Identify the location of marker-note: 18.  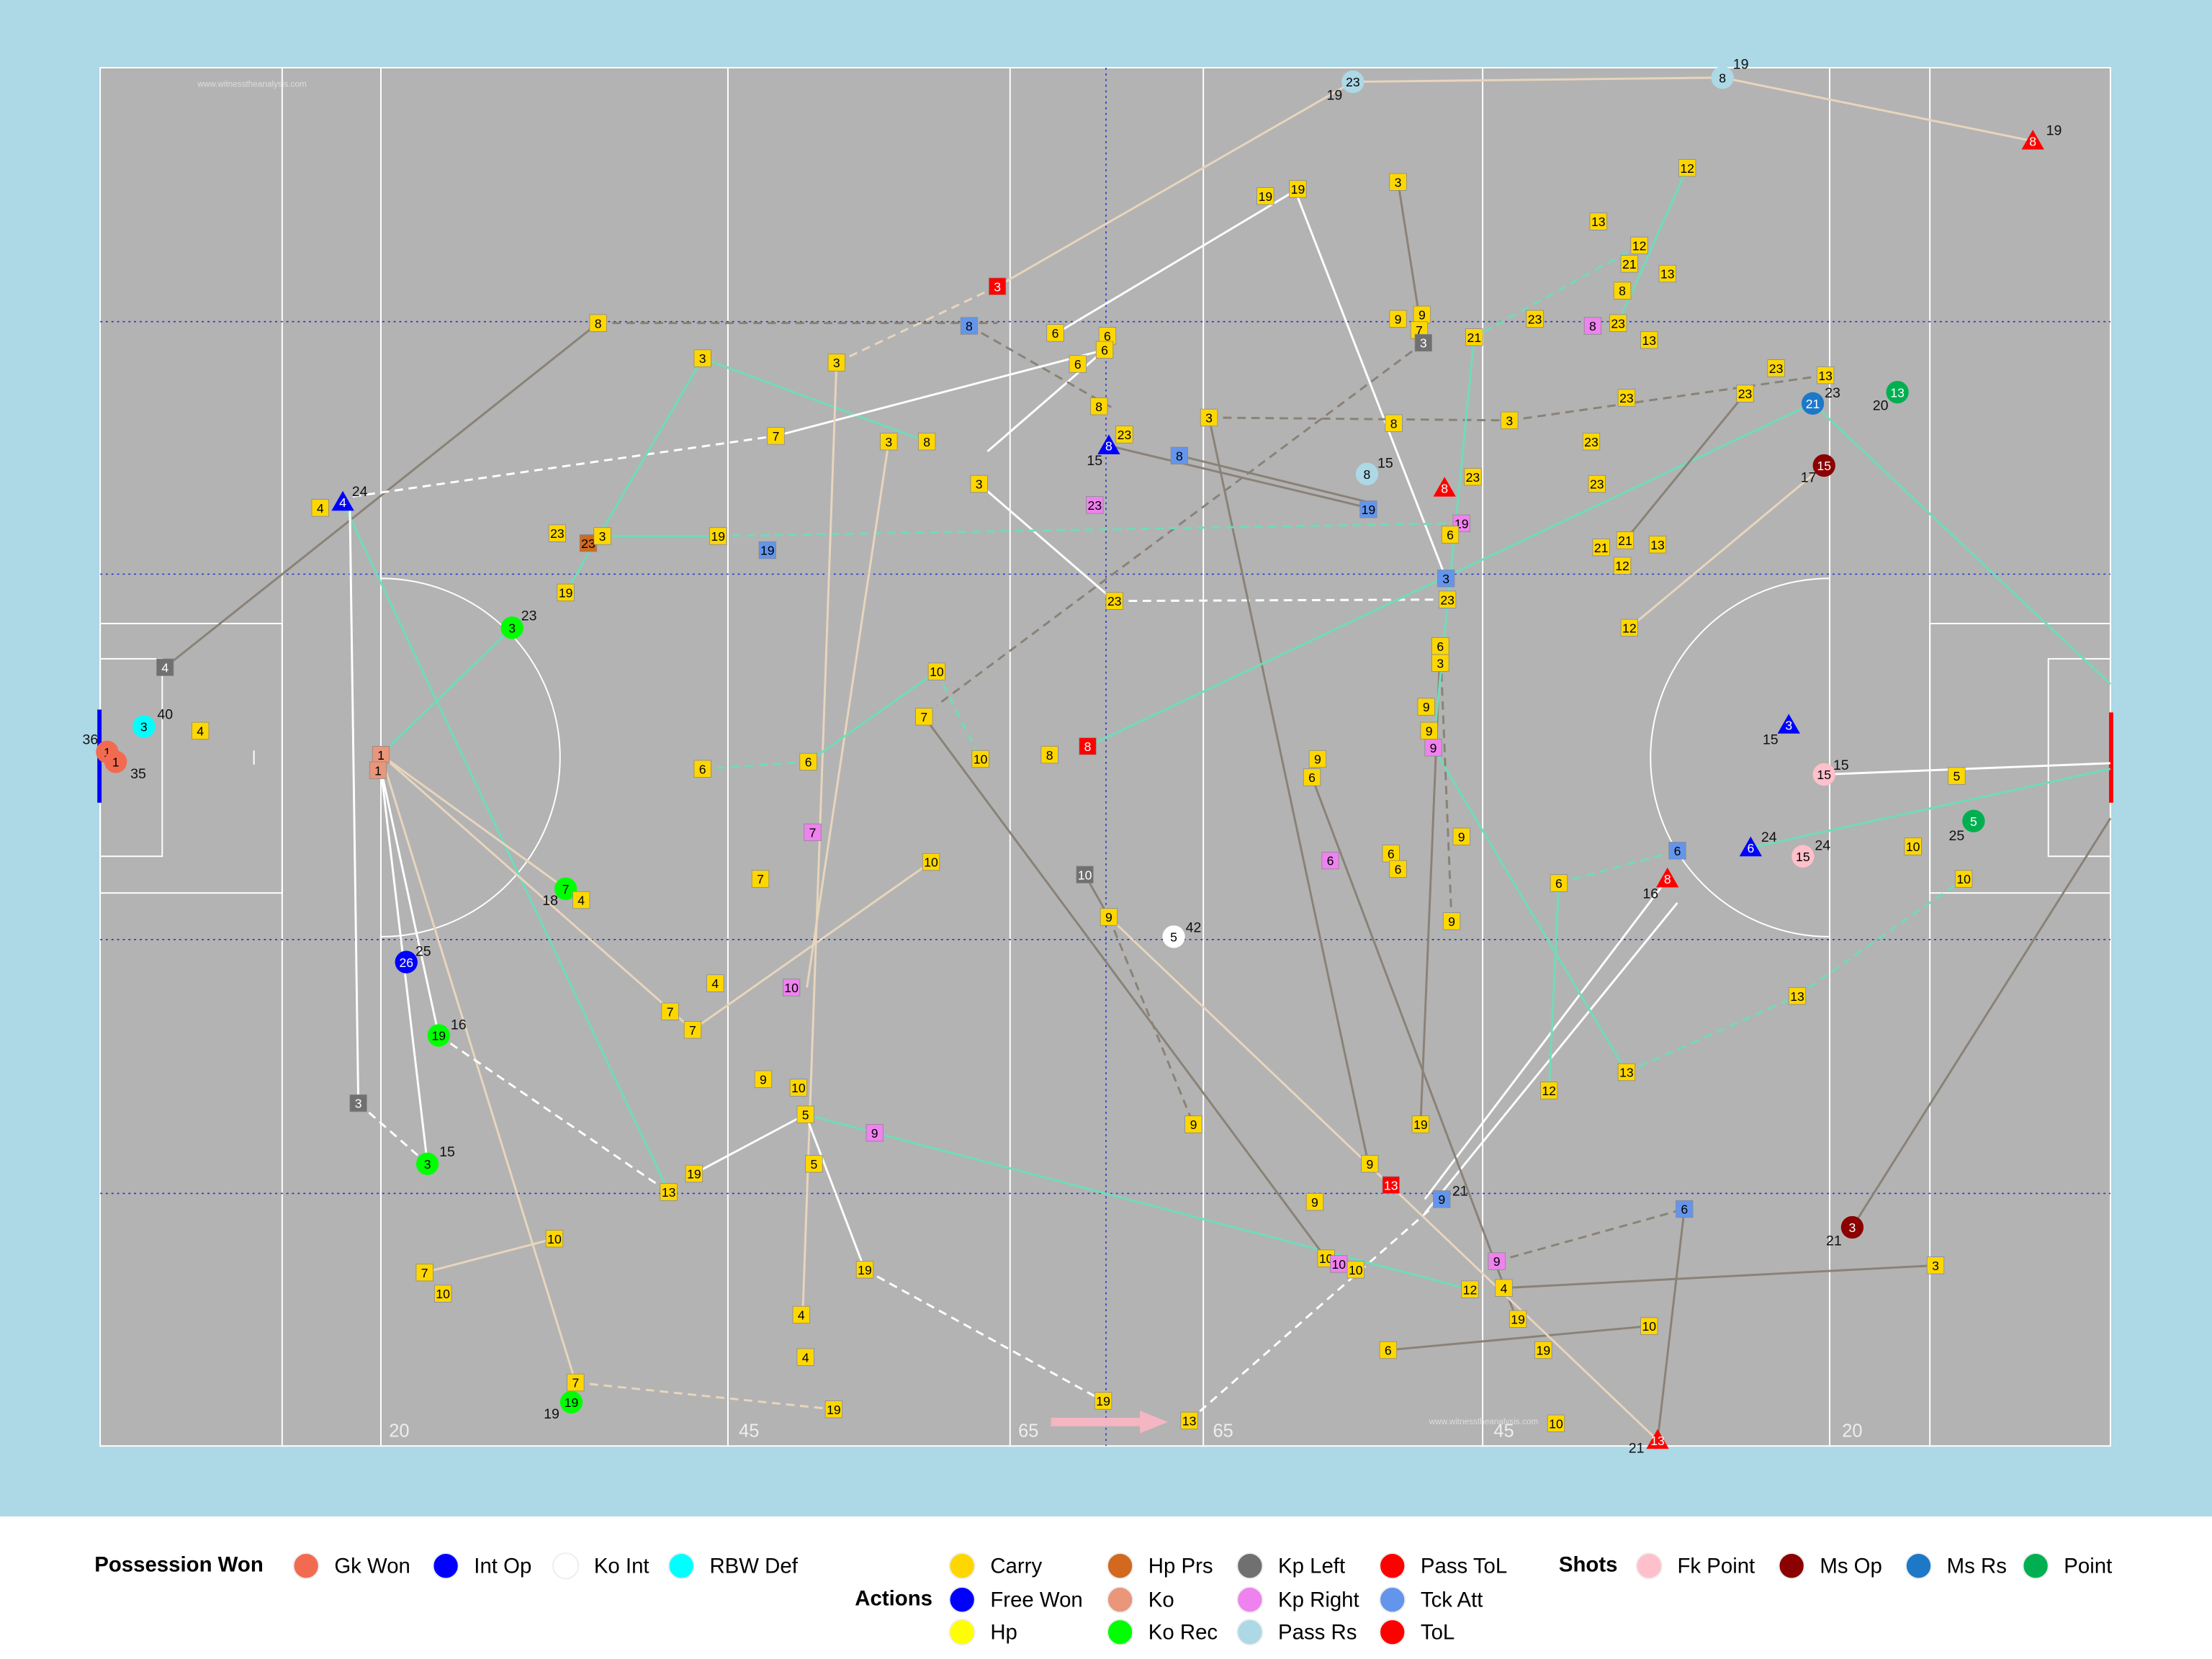
(550, 901).